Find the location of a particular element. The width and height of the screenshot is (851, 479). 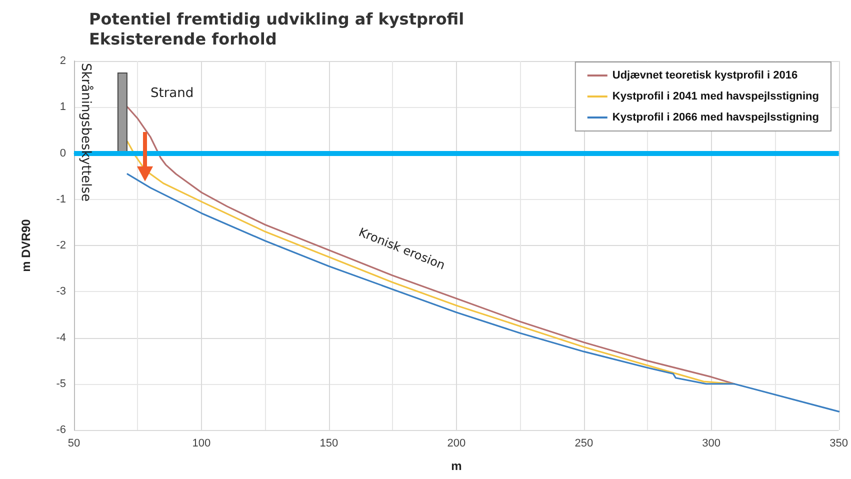

chart-title: Potentiel fremtidig udvikling af kystprofil is located at coordinates (276, 19).